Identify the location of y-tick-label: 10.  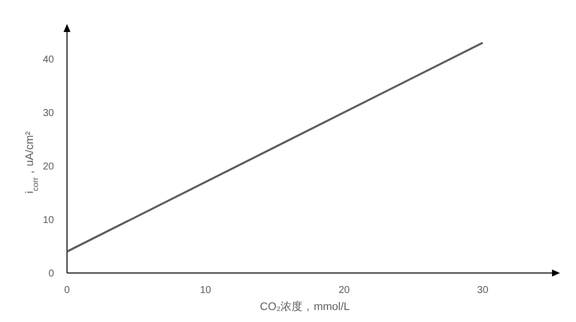
(48, 220).